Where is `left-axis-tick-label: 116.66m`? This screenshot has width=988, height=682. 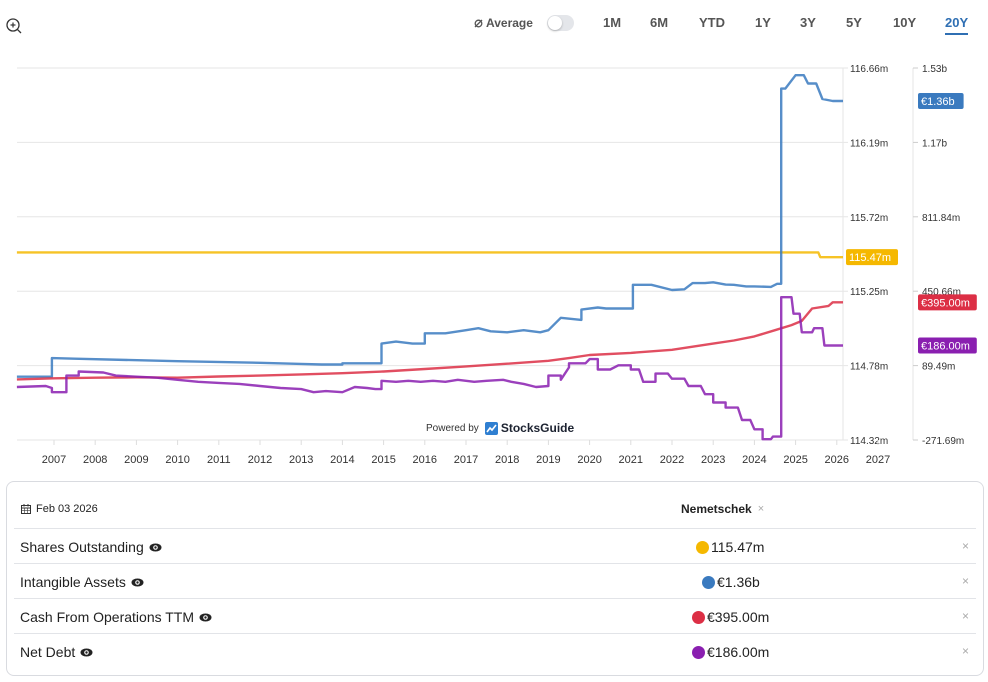 left-axis-tick-label: 116.66m is located at coordinates (869, 69).